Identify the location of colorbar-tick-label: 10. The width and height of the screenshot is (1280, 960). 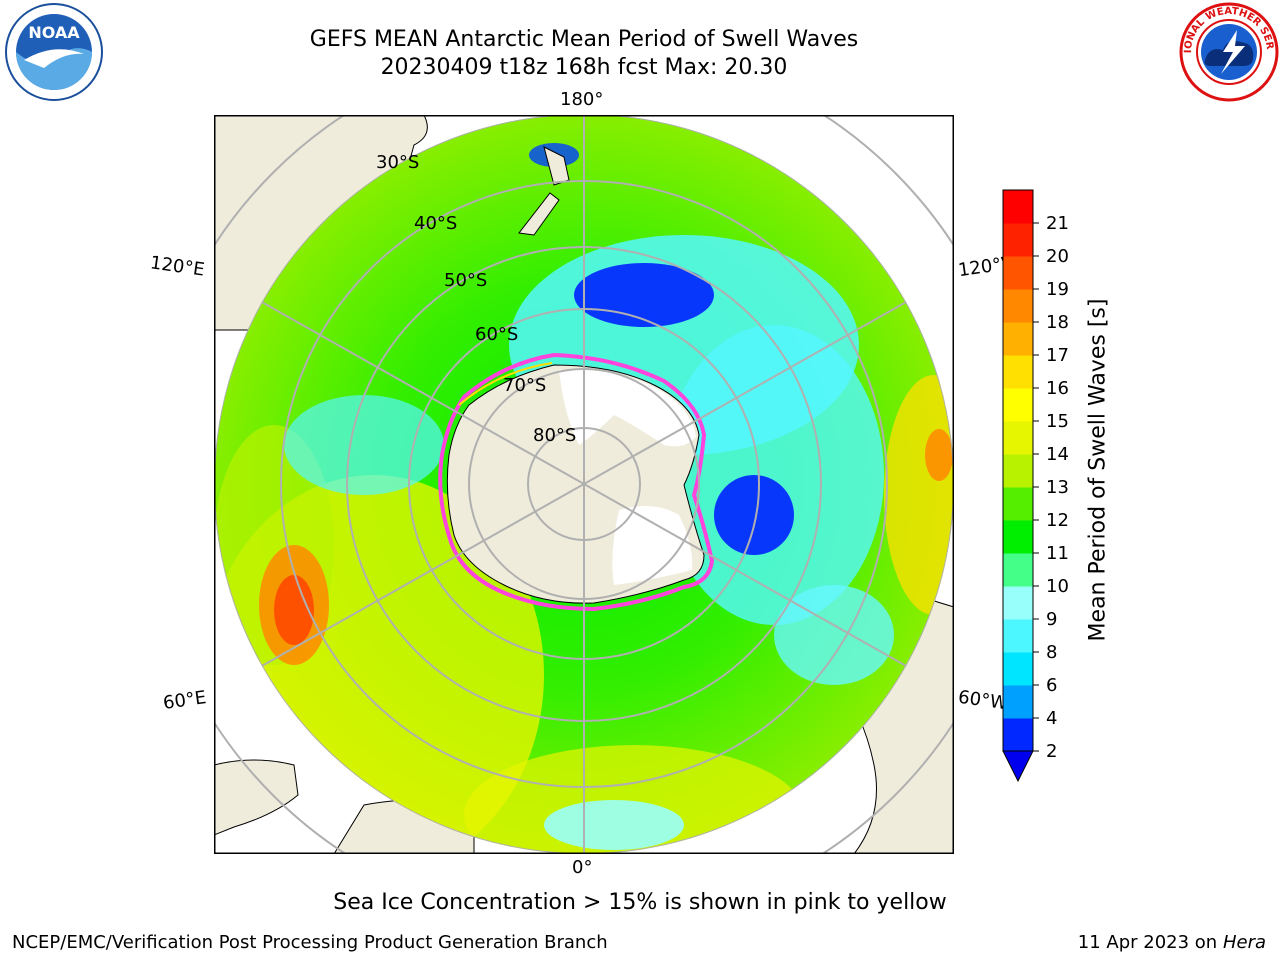
(1057, 586).